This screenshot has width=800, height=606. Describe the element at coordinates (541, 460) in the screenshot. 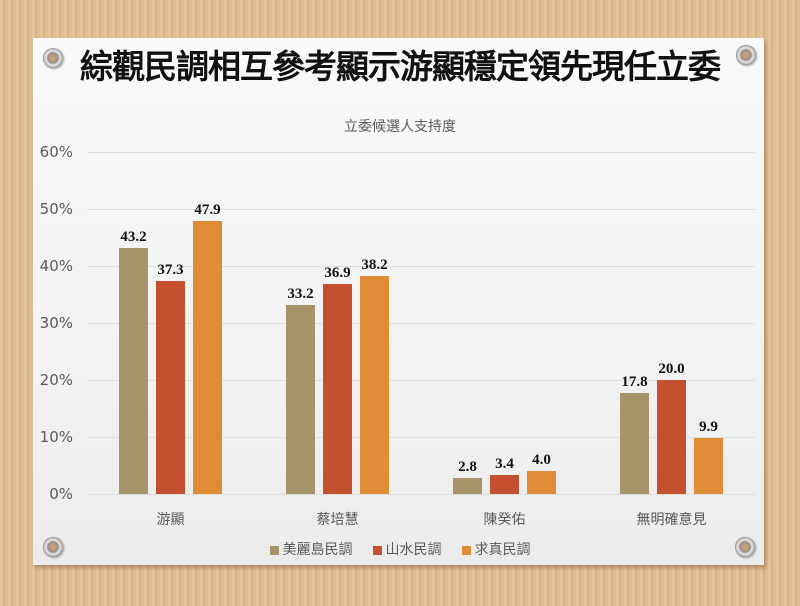

I see `data-label: 4.0` at that location.